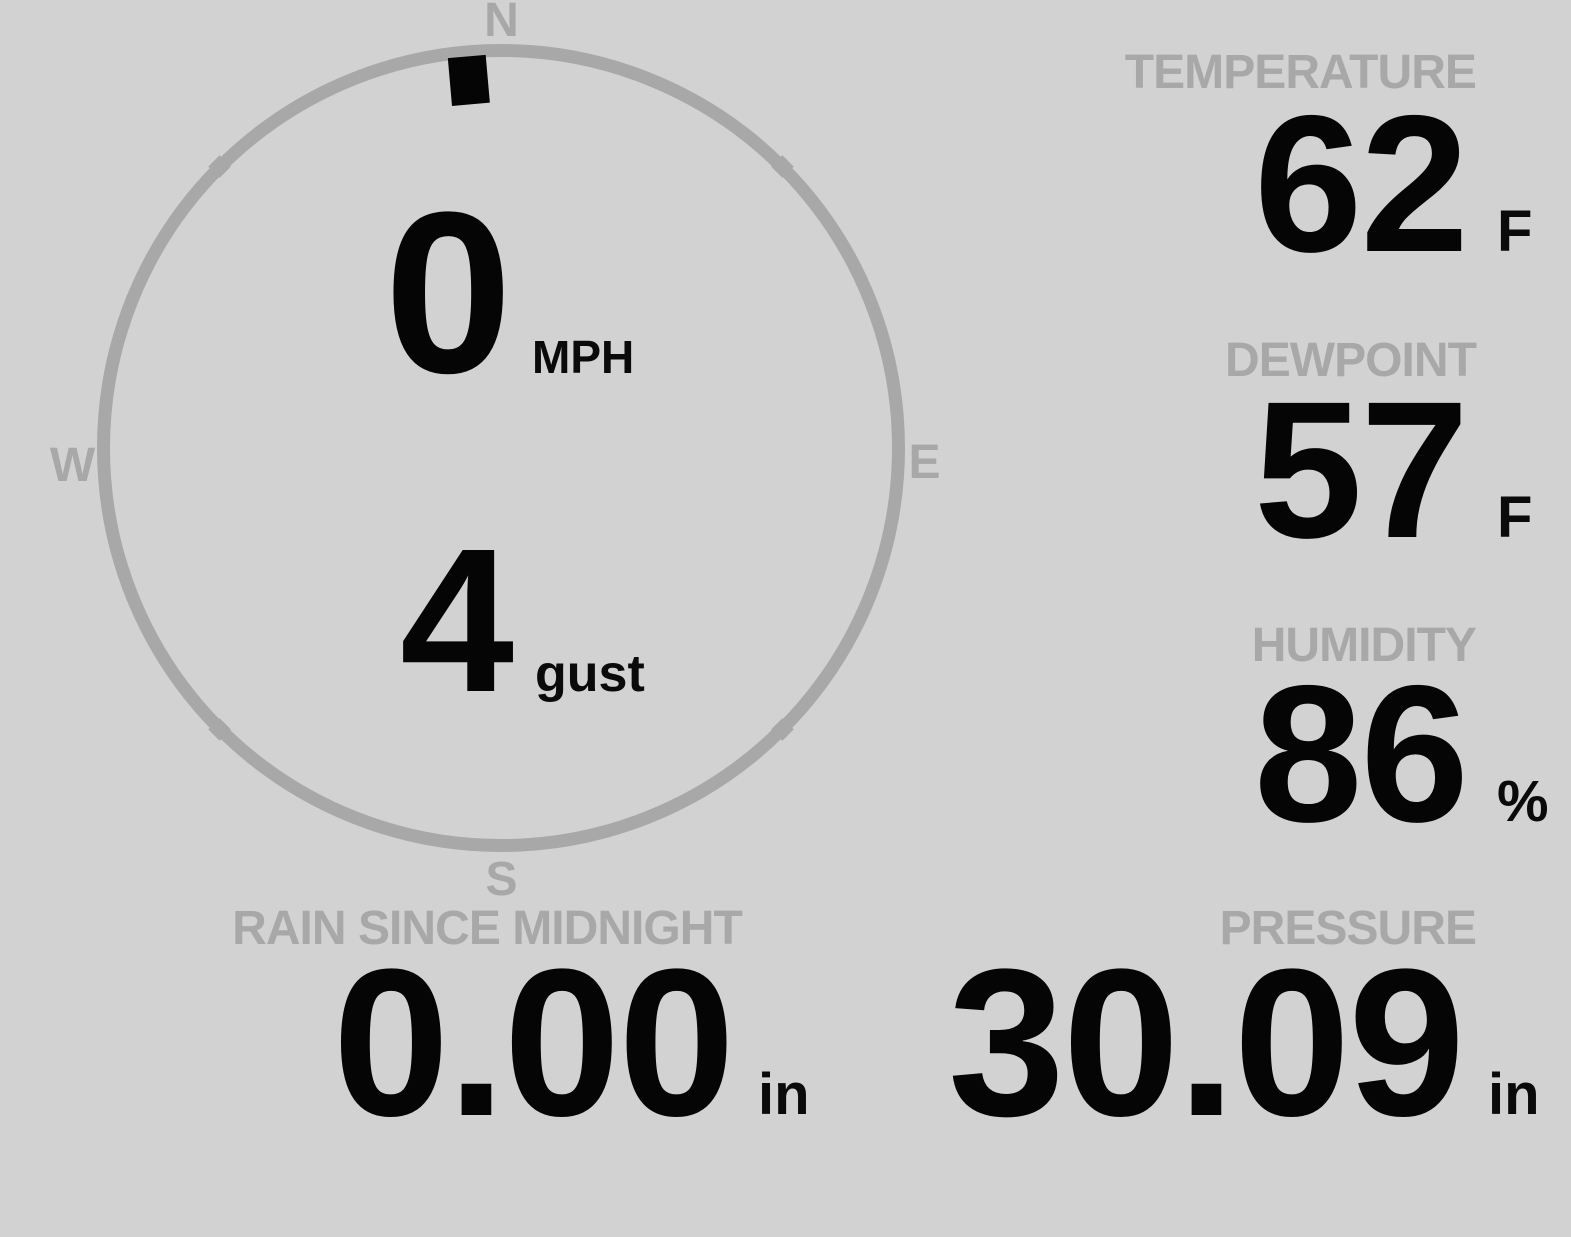  Describe the element at coordinates (501, 23) in the screenshot. I see `compass-label-north: N` at that location.